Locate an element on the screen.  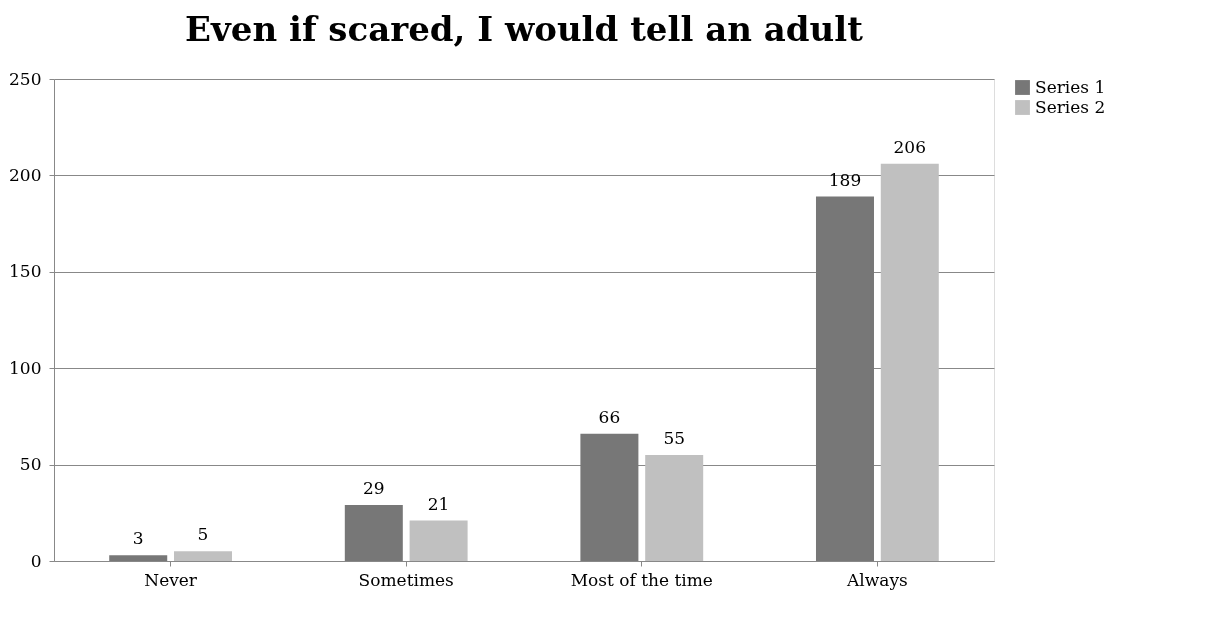
data-label: 3 is located at coordinates (138, 538).